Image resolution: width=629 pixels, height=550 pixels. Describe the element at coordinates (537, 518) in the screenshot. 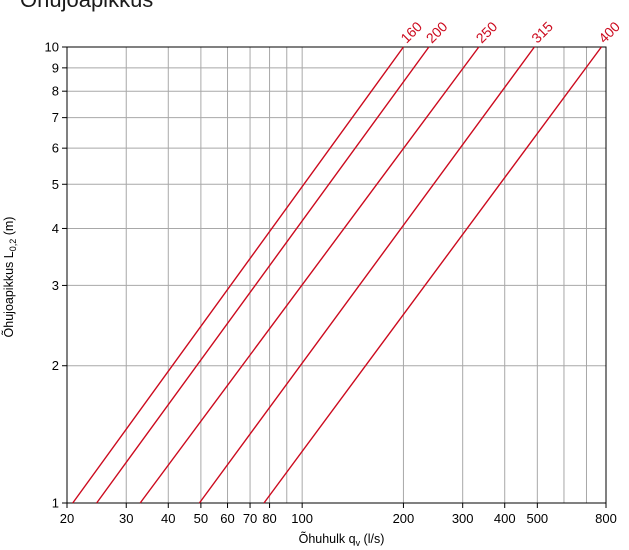

I see `x-tick-label: 500` at that location.